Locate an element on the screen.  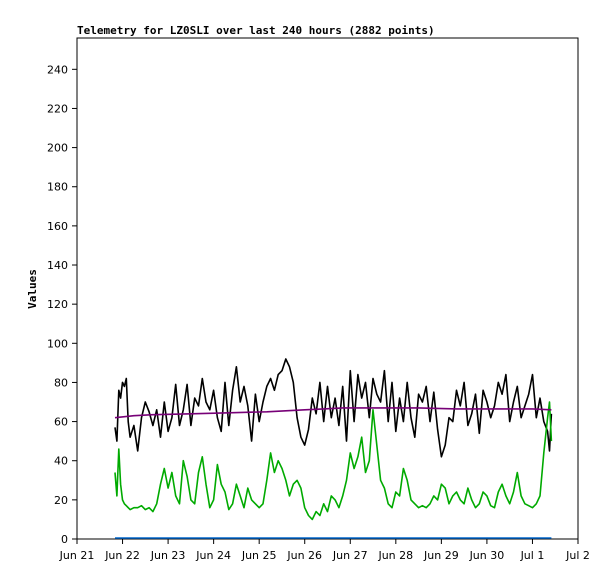
x-tick-label: Jun 30 is located at coordinates (487, 555).